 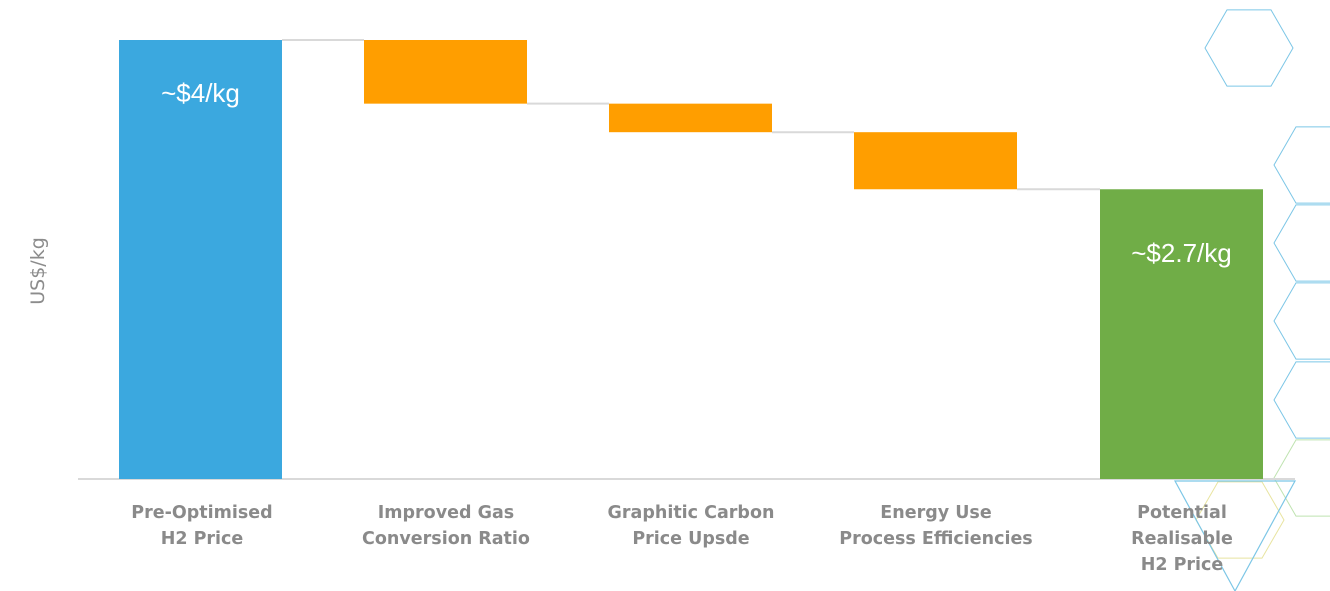 What do you see at coordinates (200, 259) in the screenshot?
I see `bar-start-total` at bounding box center [200, 259].